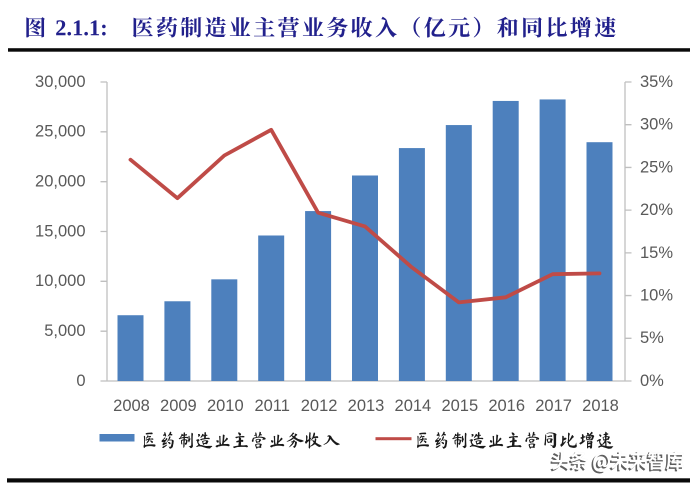 The image size is (693, 489). I want to click on svg-text: 2016, so click(506, 406).